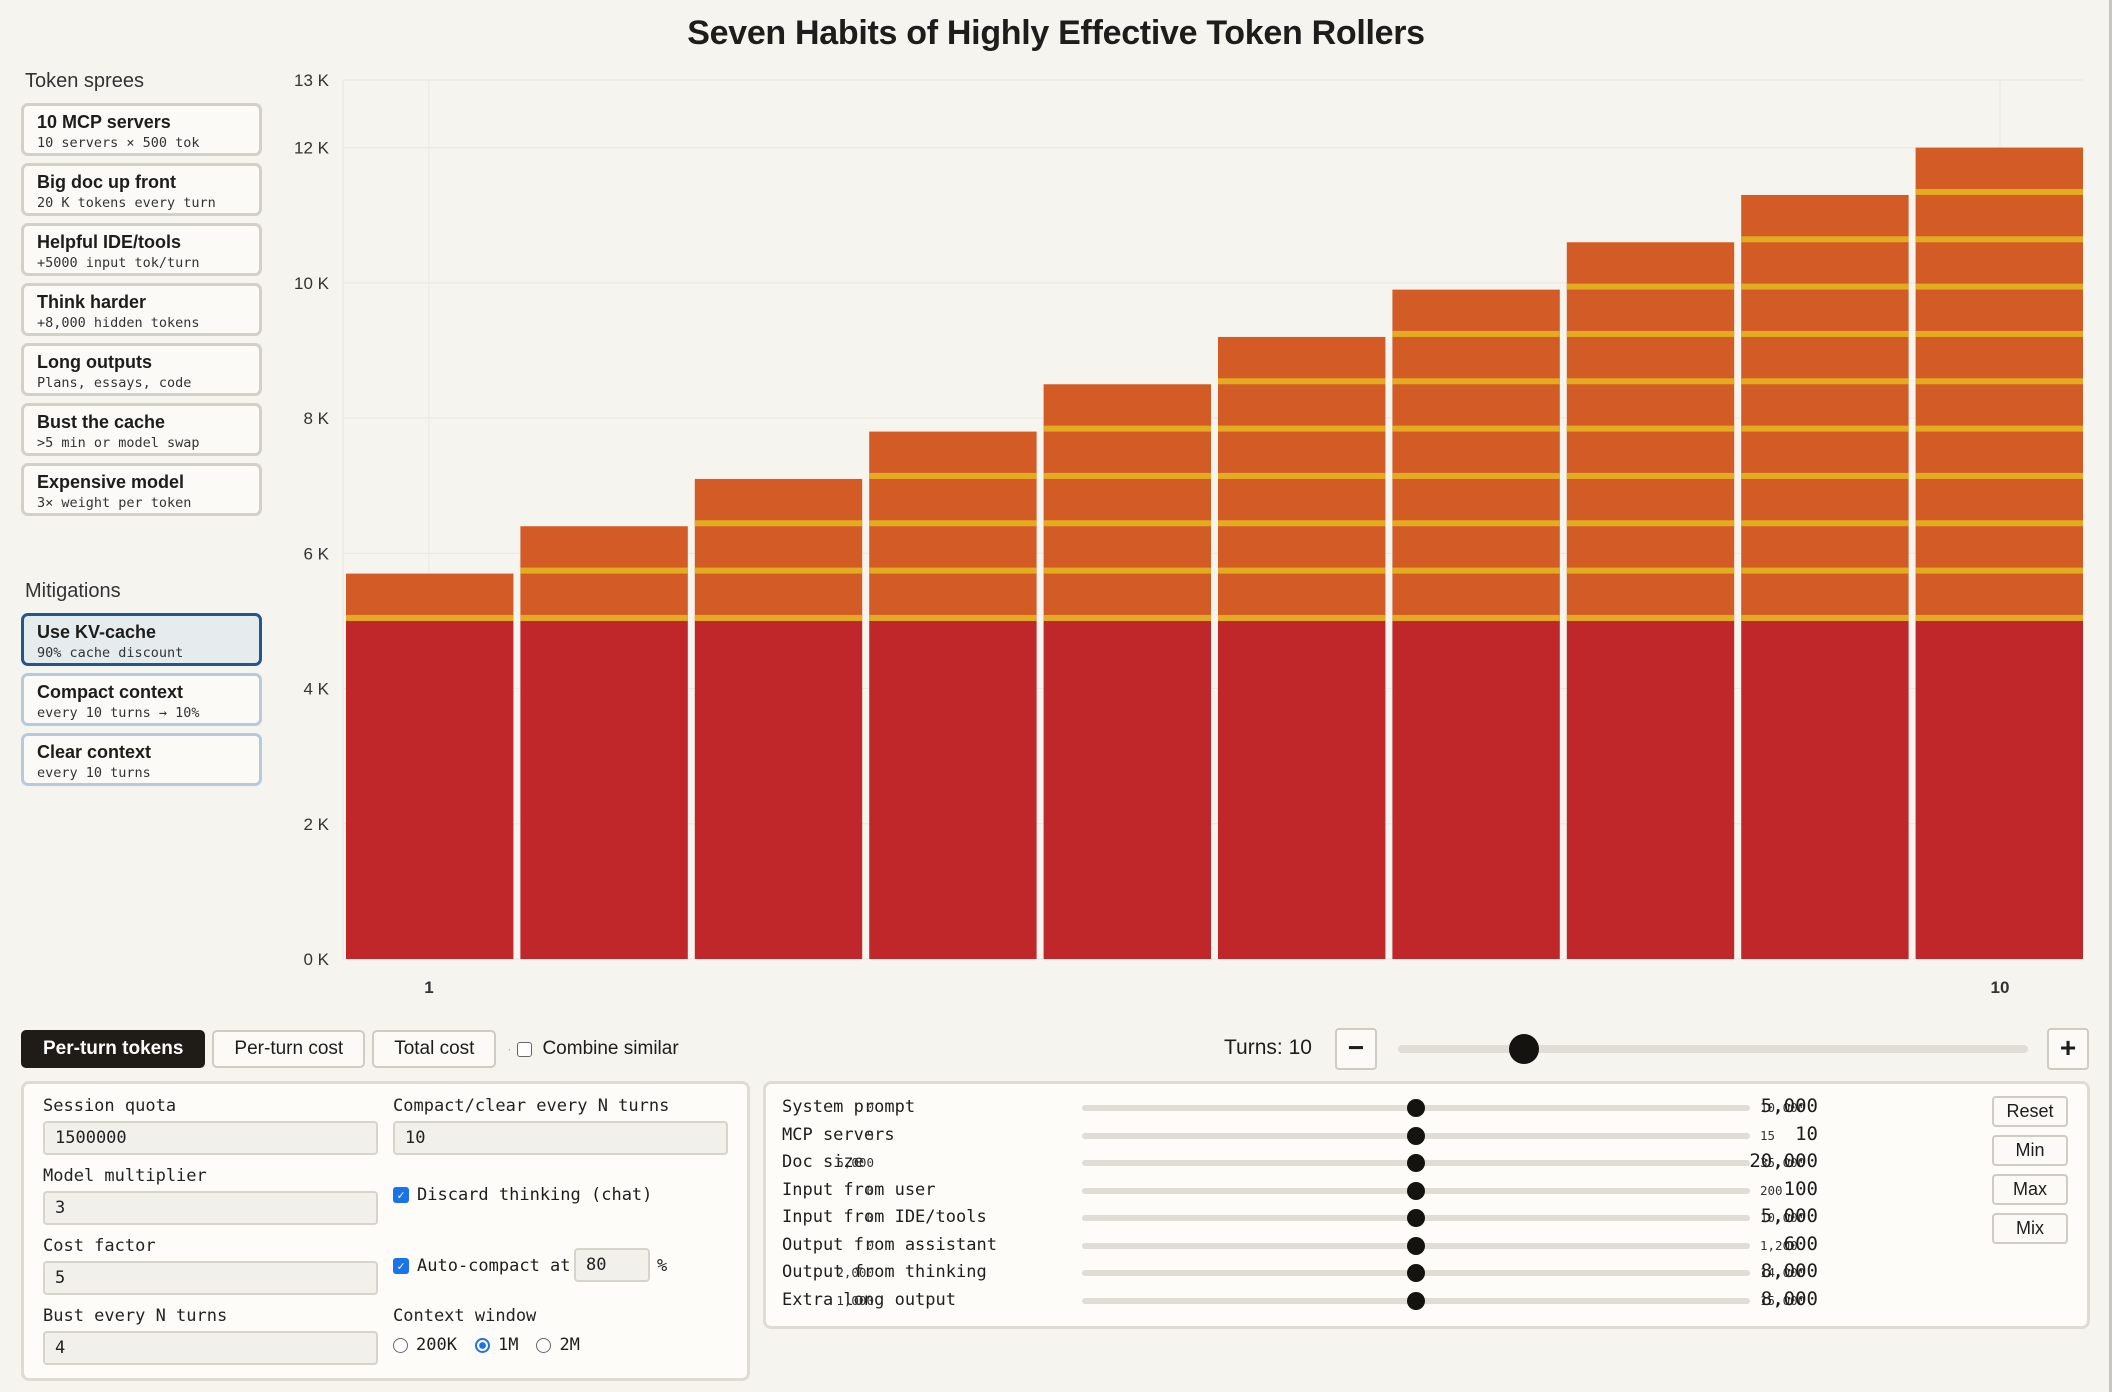 The width and height of the screenshot is (2112, 1392). I want to click on spree-card-expensive-model: Expensive model 3× weight per token, so click(141, 489).